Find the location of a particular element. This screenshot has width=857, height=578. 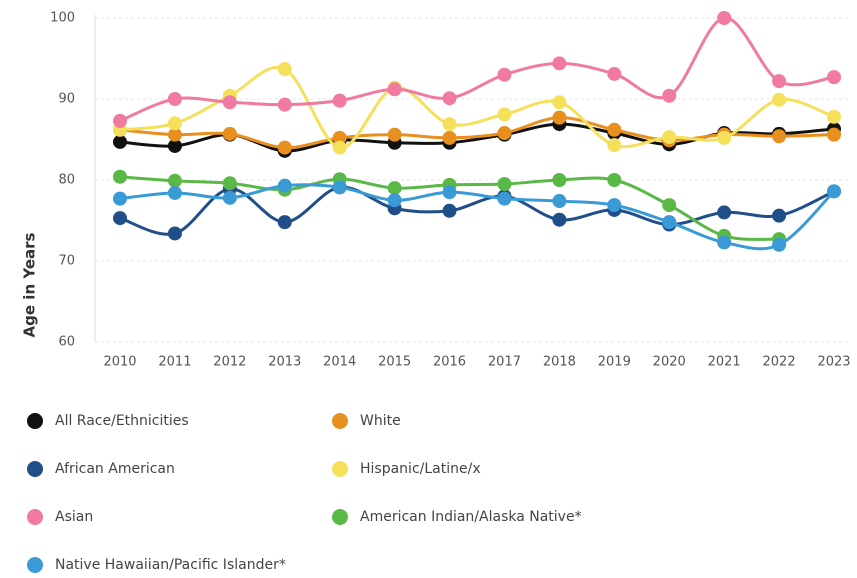

x-tick-label: 2010 is located at coordinates (119, 362).